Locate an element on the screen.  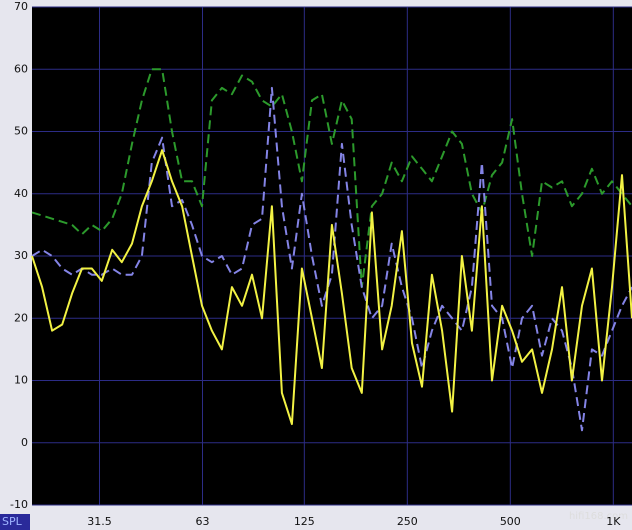
watermark: hifi168.com is located at coordinates (598, 516).